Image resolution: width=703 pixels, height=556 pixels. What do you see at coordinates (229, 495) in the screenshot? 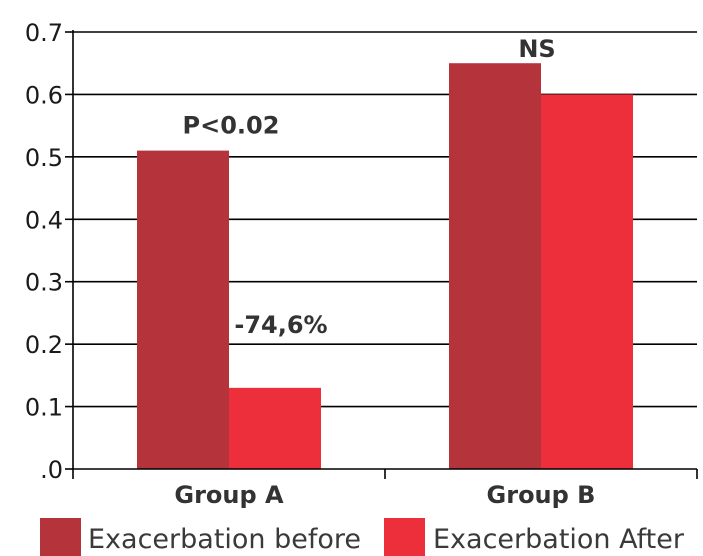
I see `x-tick-label: Group A` at bounding box center [229, 495].